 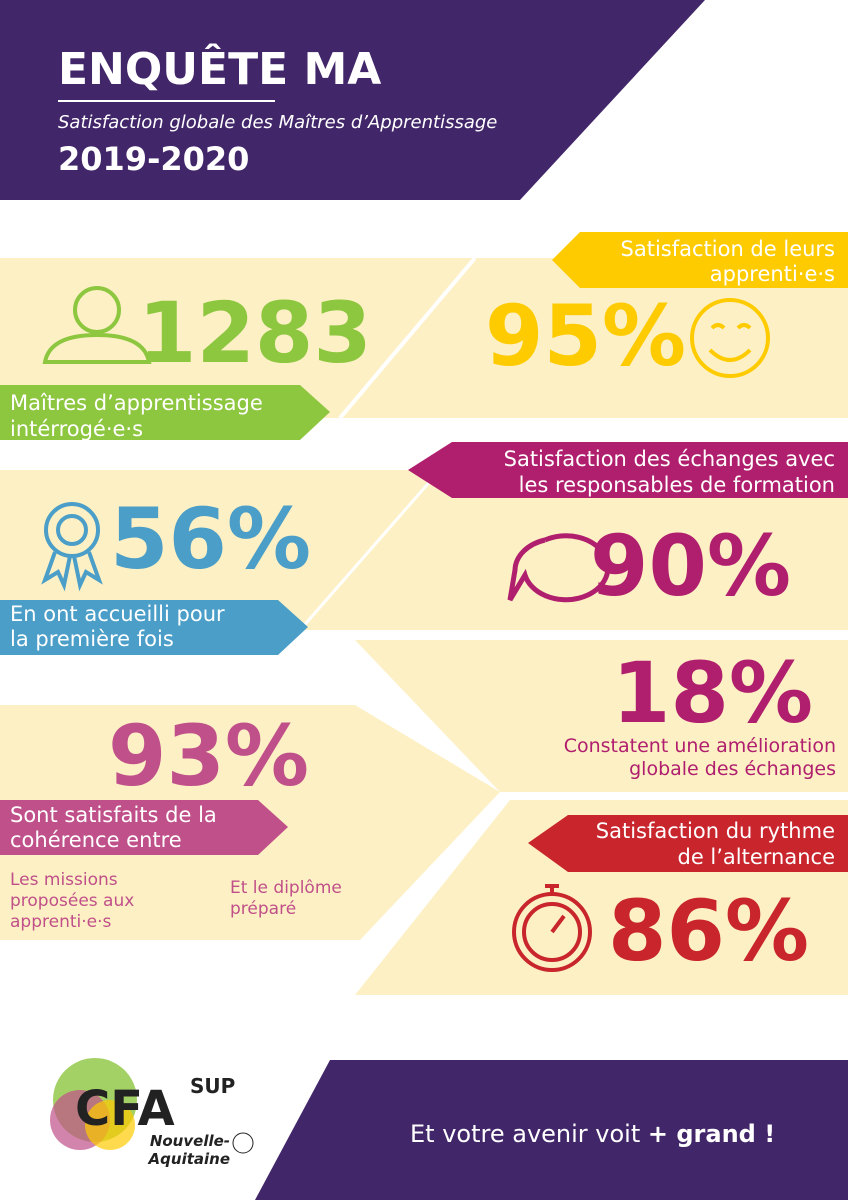 I want to click on years: 2019-2020, so click(x=153, y=159).